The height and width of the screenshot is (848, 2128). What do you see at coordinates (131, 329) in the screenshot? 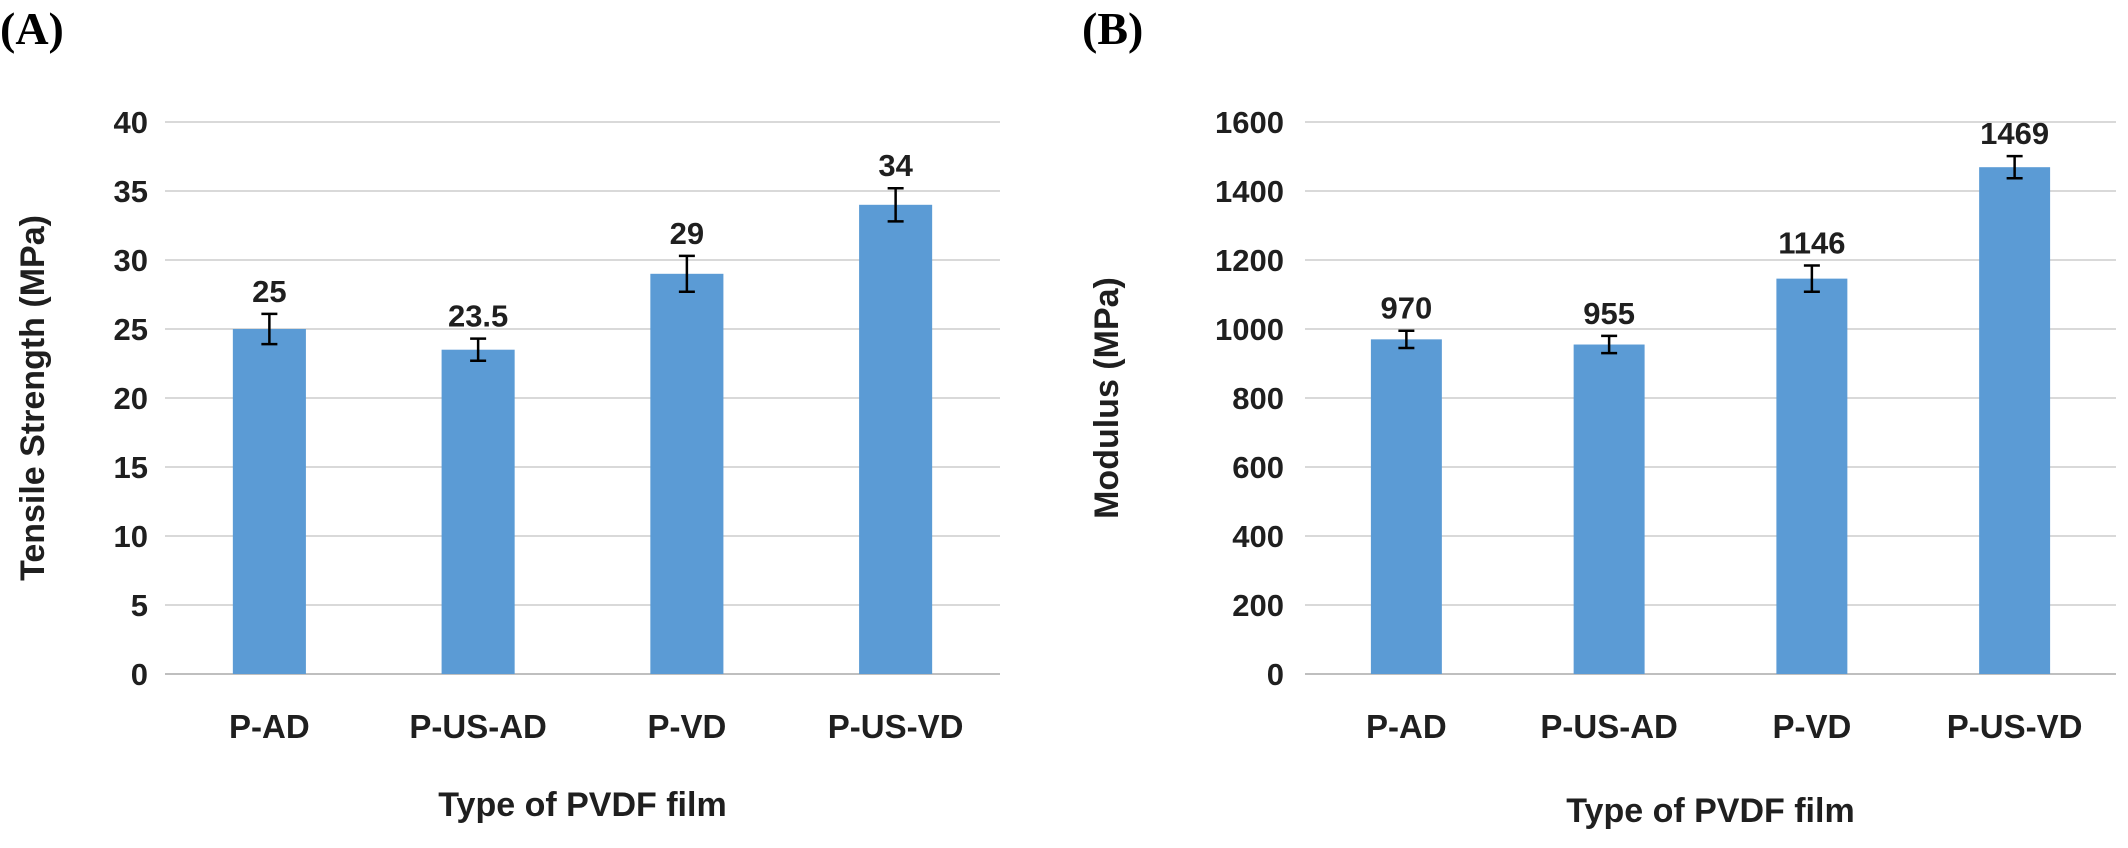
I see `y-tick-label: 25` at bounding box center [131, 329].